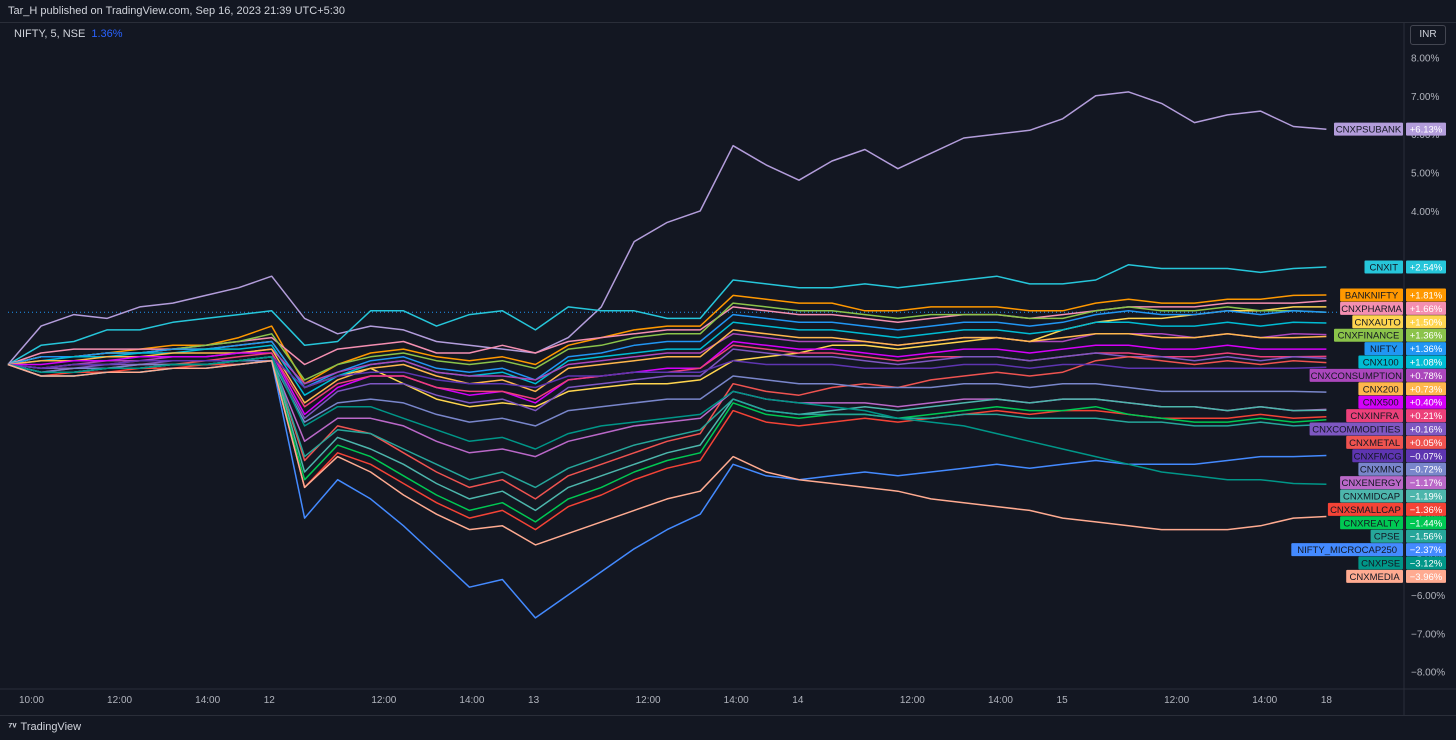 The height and width of the screenshot is (740, 1456). I want to click on y-tick-label: 8.00%, so click(1425, 58).